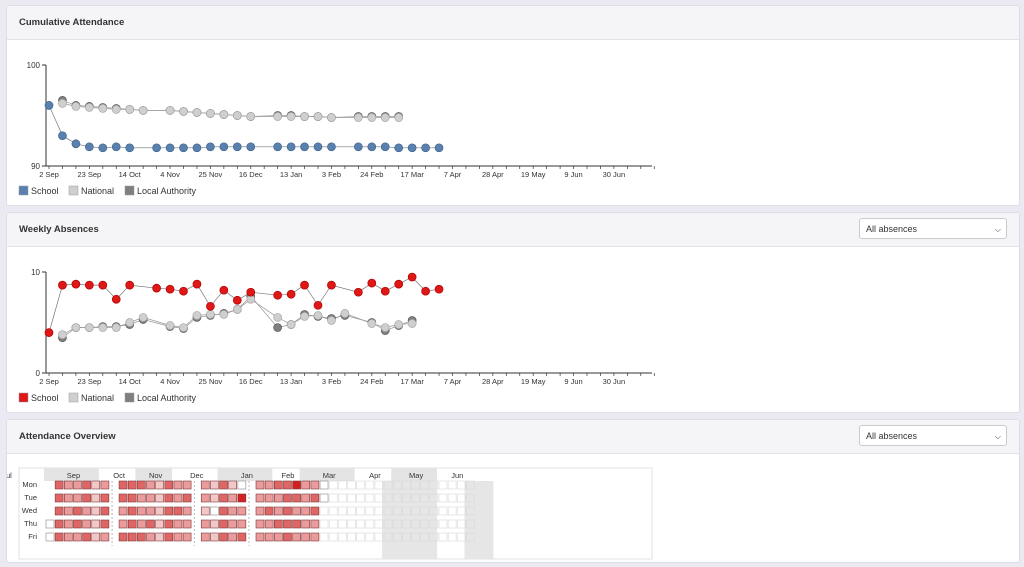 The width and height of the screenshot is (1024, 567). What do you see at coordinates (614, 174) in the screenshot?
I see `x-tick-label: 30 Jun` at bounding box center [614, 174].